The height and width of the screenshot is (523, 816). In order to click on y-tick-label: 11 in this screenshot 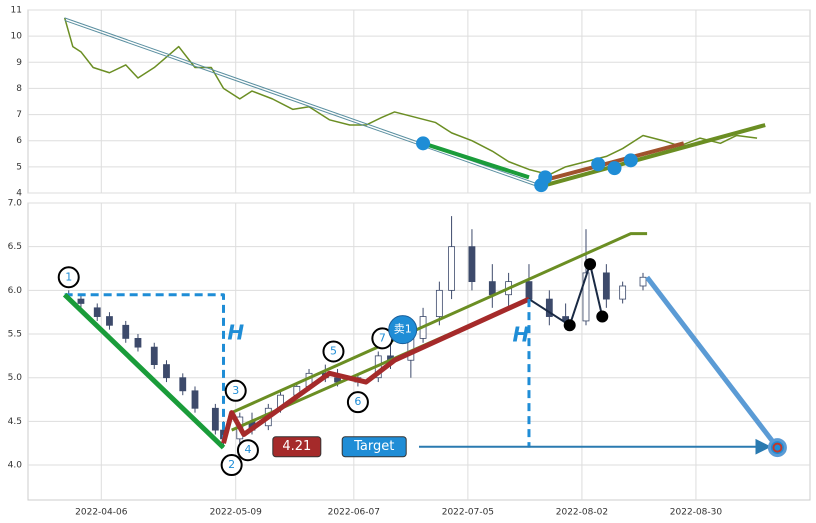, I will do `click(16, 11)`.